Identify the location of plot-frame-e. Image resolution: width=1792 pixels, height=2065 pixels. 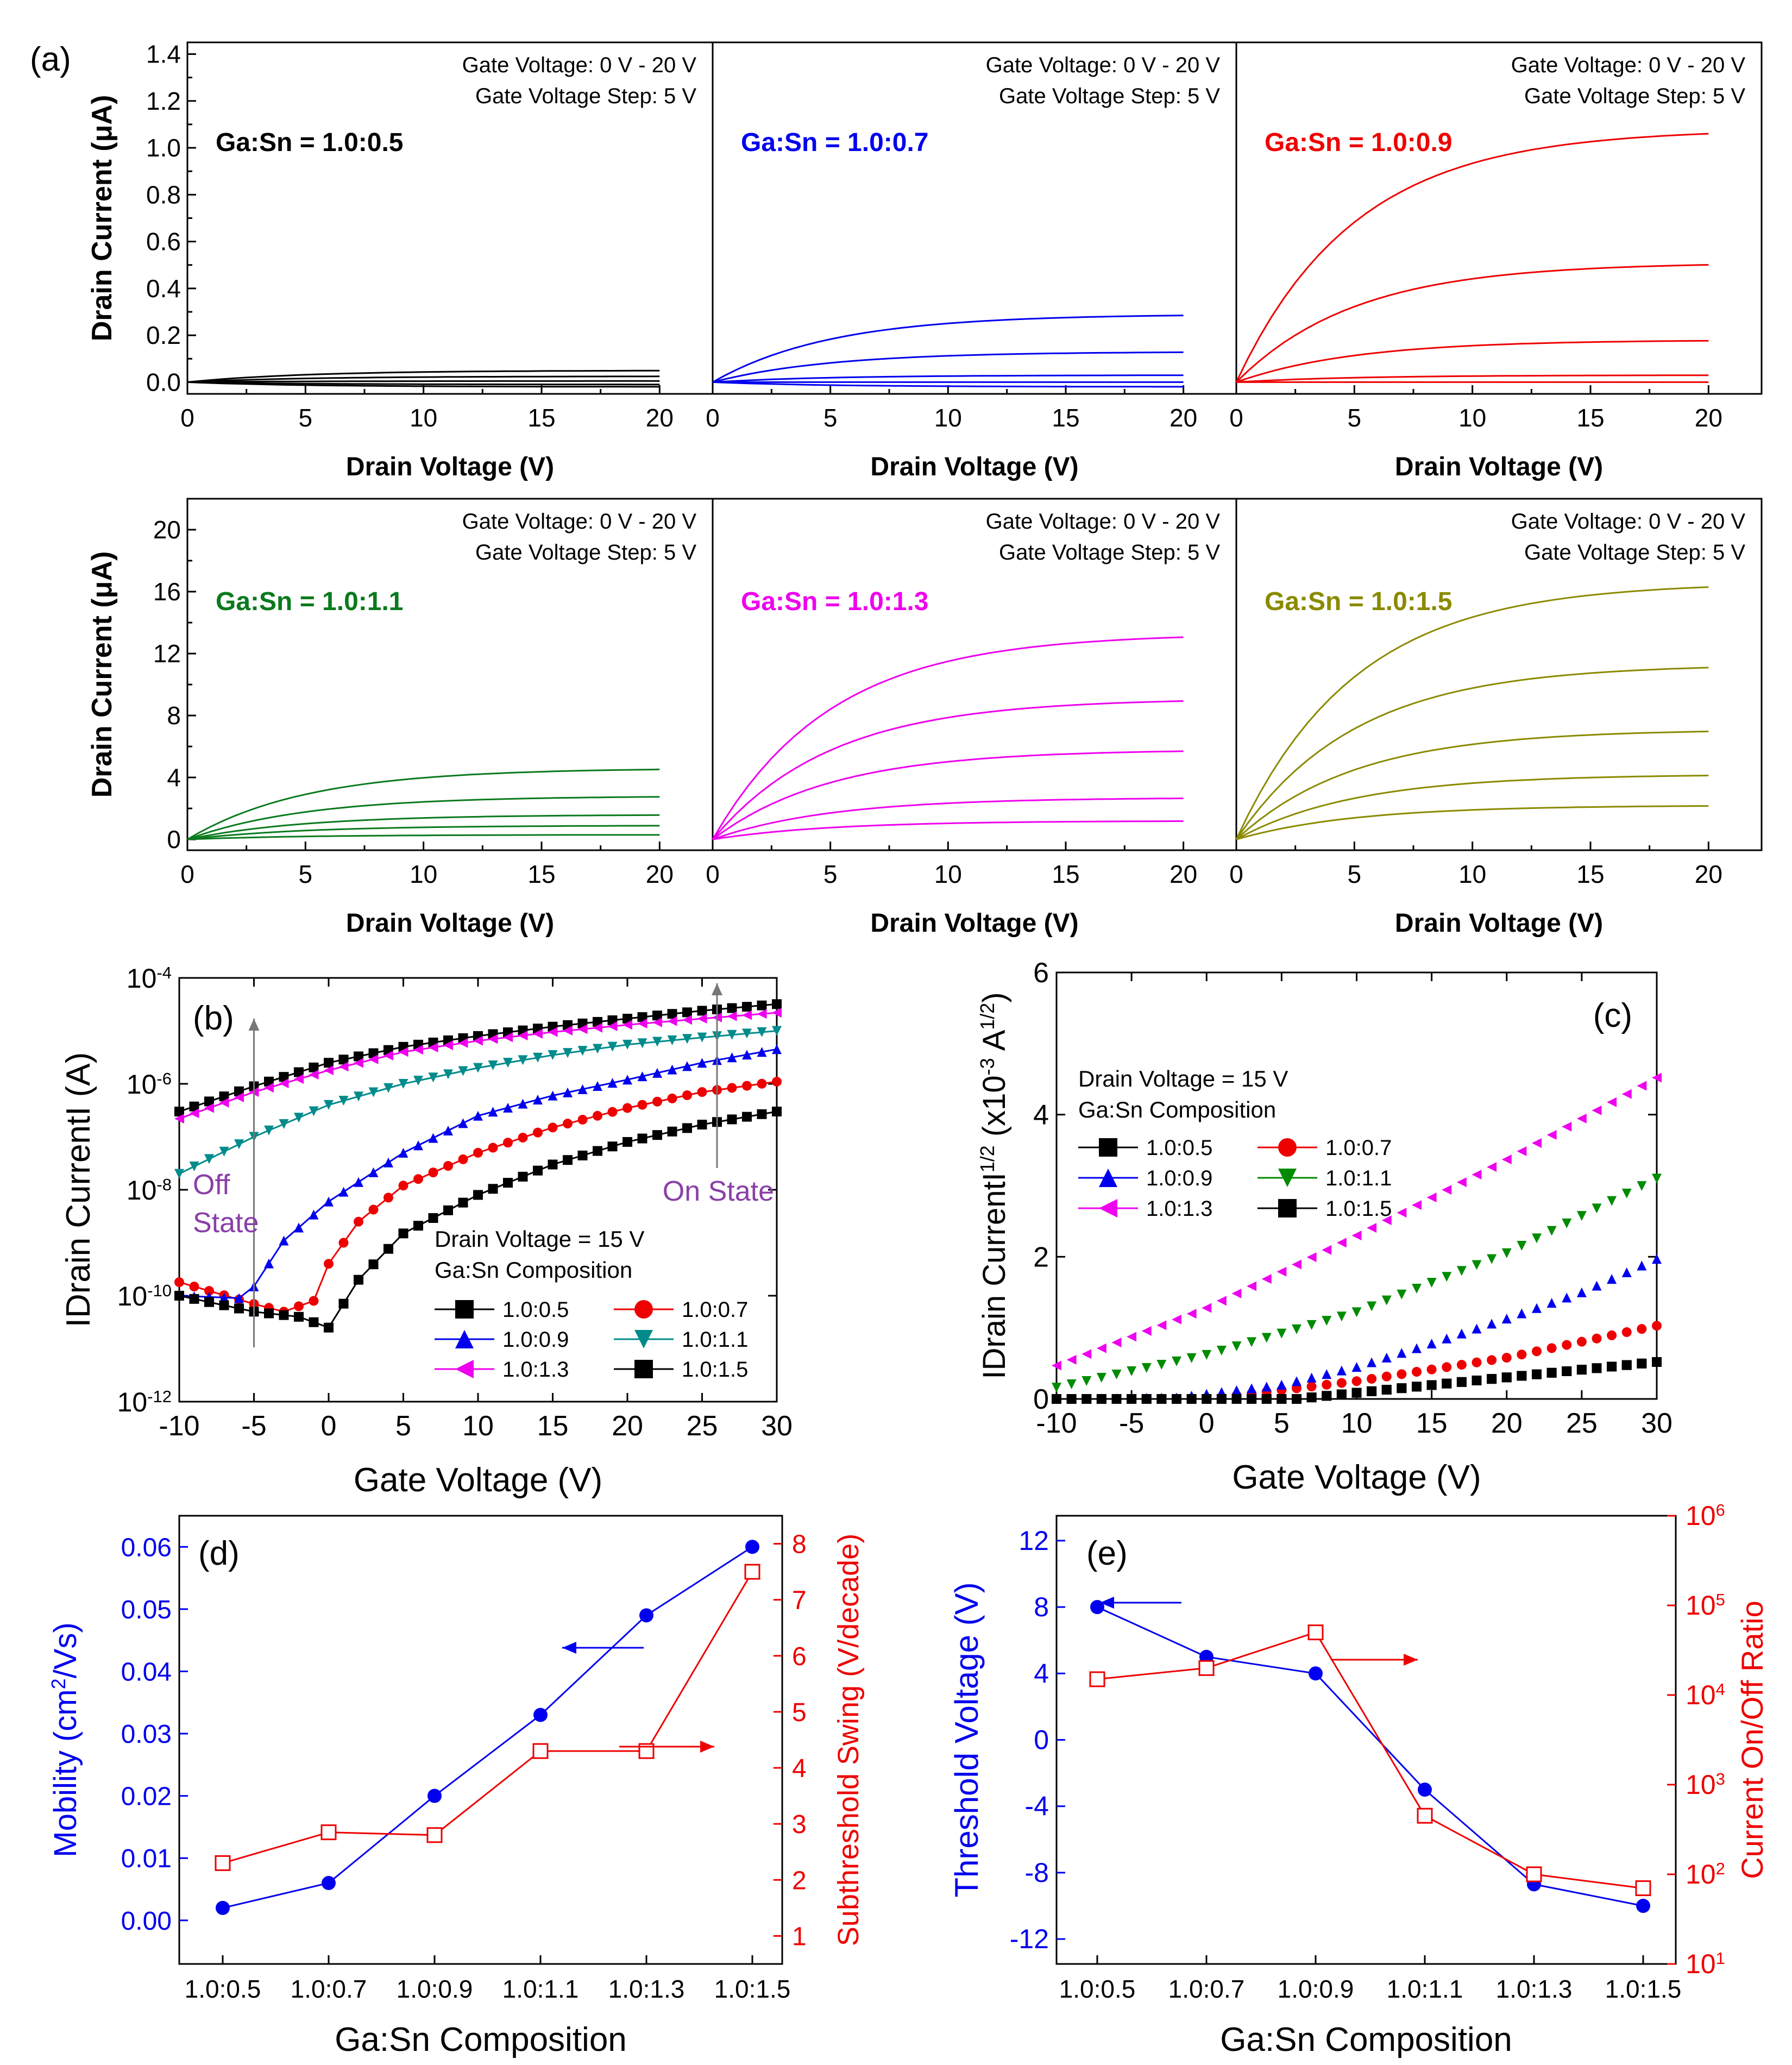
(1366, 1740).